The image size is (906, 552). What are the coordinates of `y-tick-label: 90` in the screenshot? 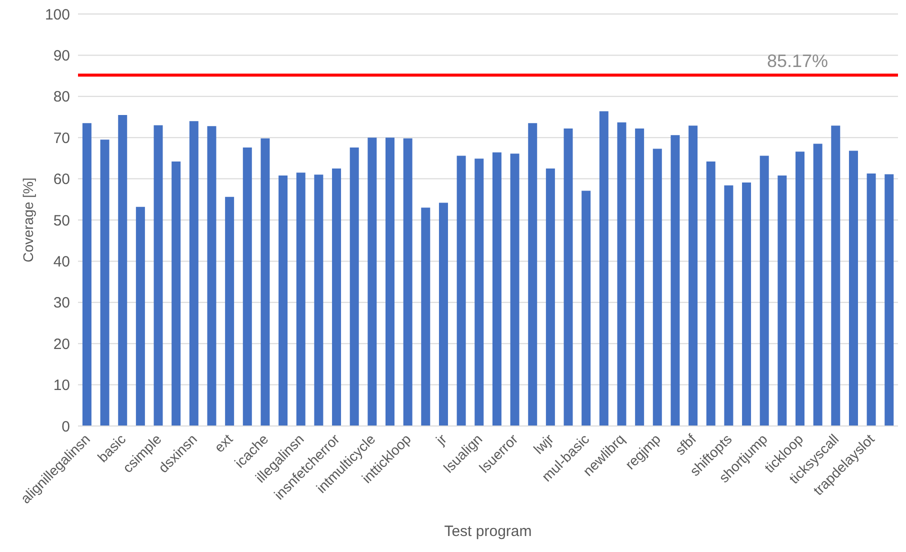 It's located at (61, 56).